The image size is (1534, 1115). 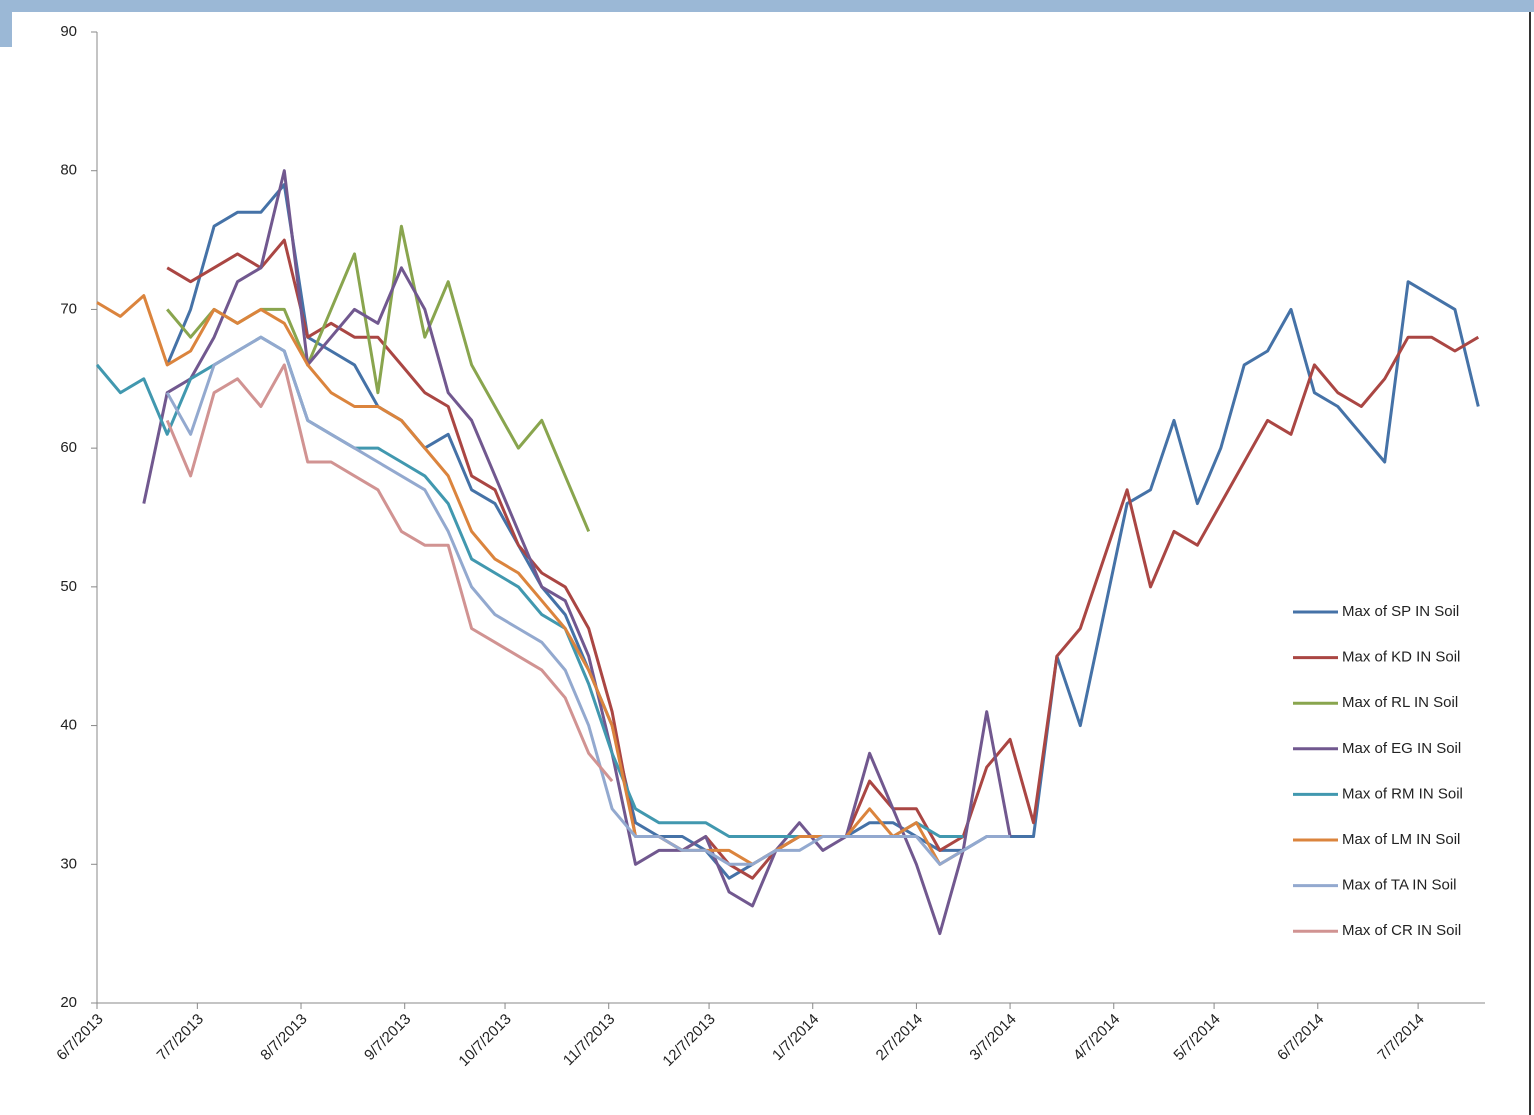 I want to click on legend-label: Max of RM IN Soil, so click(x=1402, y=793).